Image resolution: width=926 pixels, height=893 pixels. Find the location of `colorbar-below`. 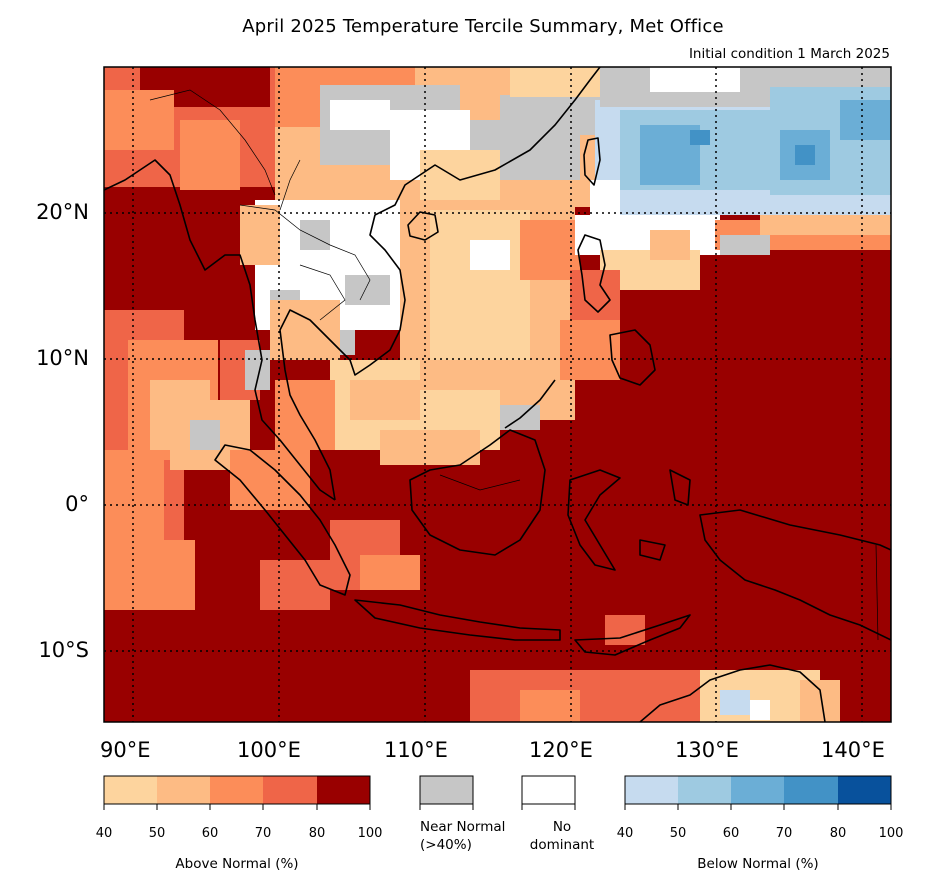

colorbar-below is located at coordinates (758, 792).